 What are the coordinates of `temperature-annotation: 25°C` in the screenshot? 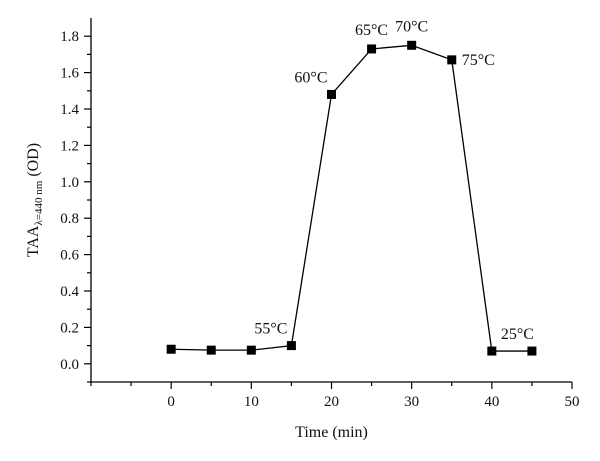 It's located at (517, 334).